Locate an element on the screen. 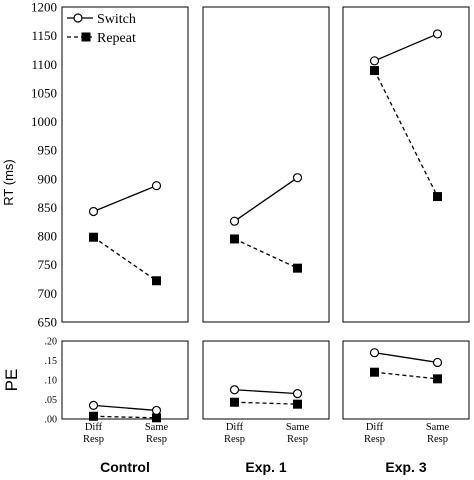 The width and height of the screenshot is (474, 480). rt-tick-label: 700 is located at coordinates (48, 293).